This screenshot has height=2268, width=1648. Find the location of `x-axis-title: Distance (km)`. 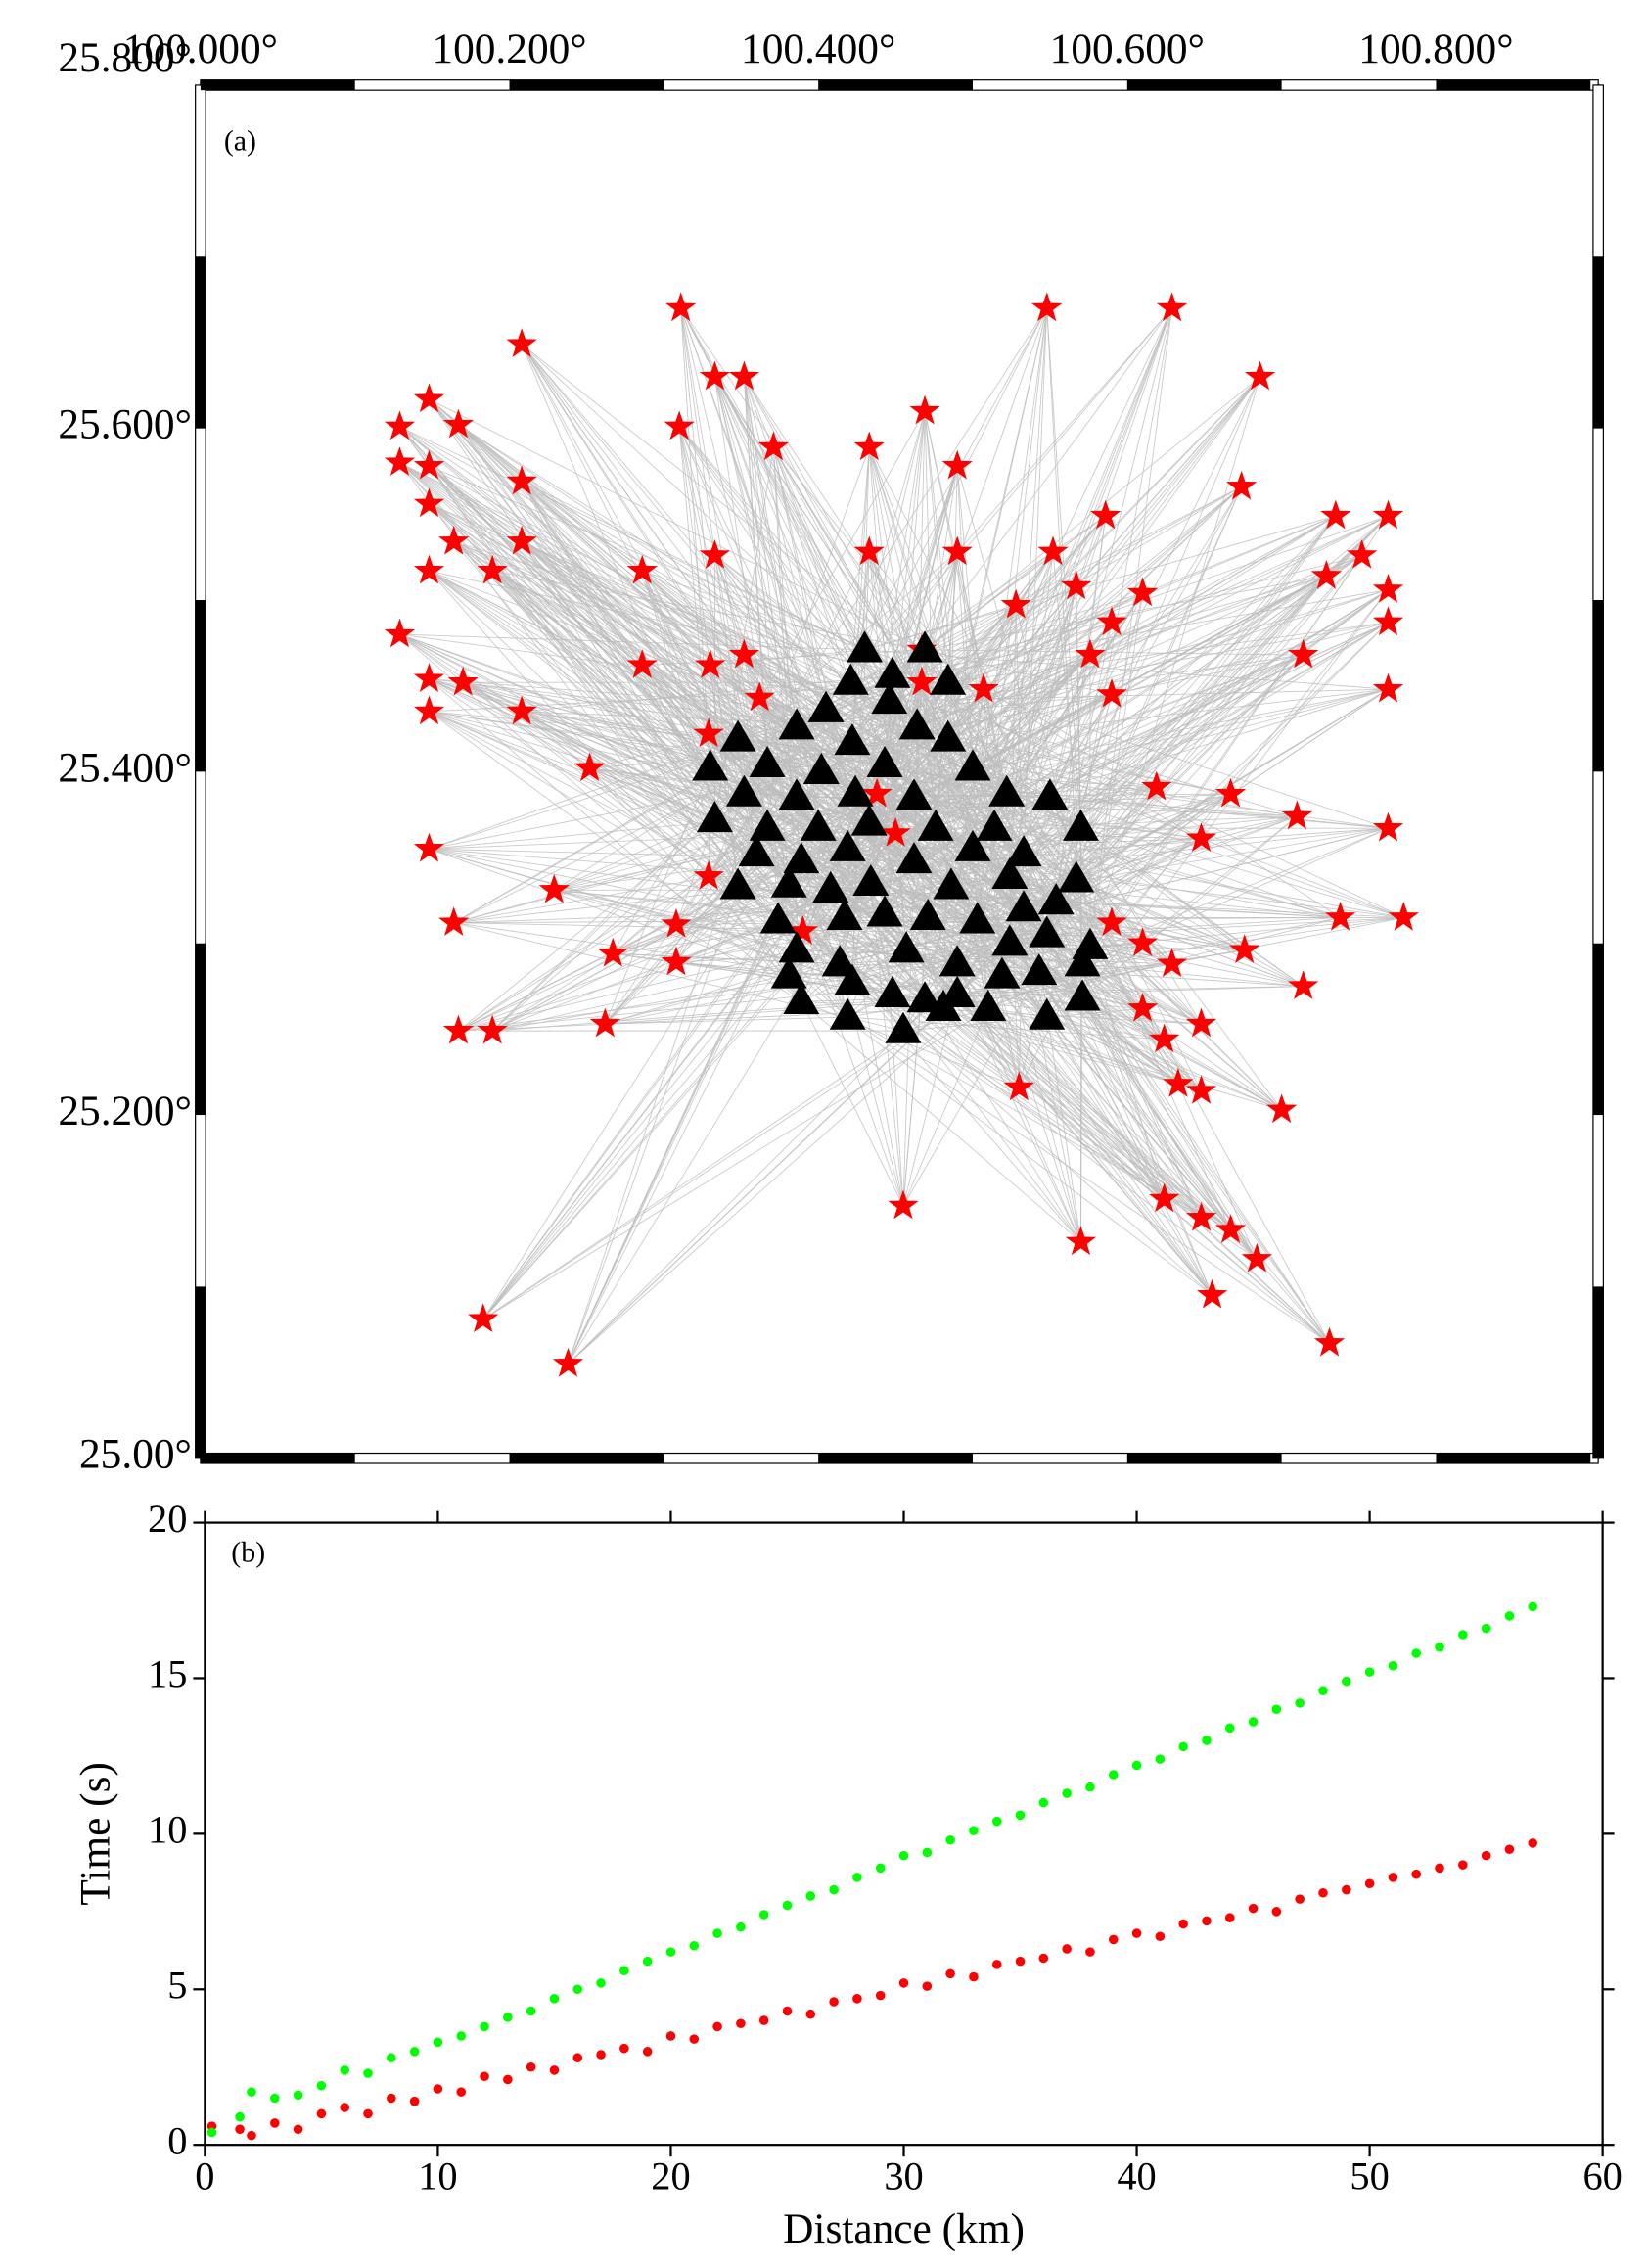

x-axis-title: Distance (km) is located at coordinates (904, 2228).